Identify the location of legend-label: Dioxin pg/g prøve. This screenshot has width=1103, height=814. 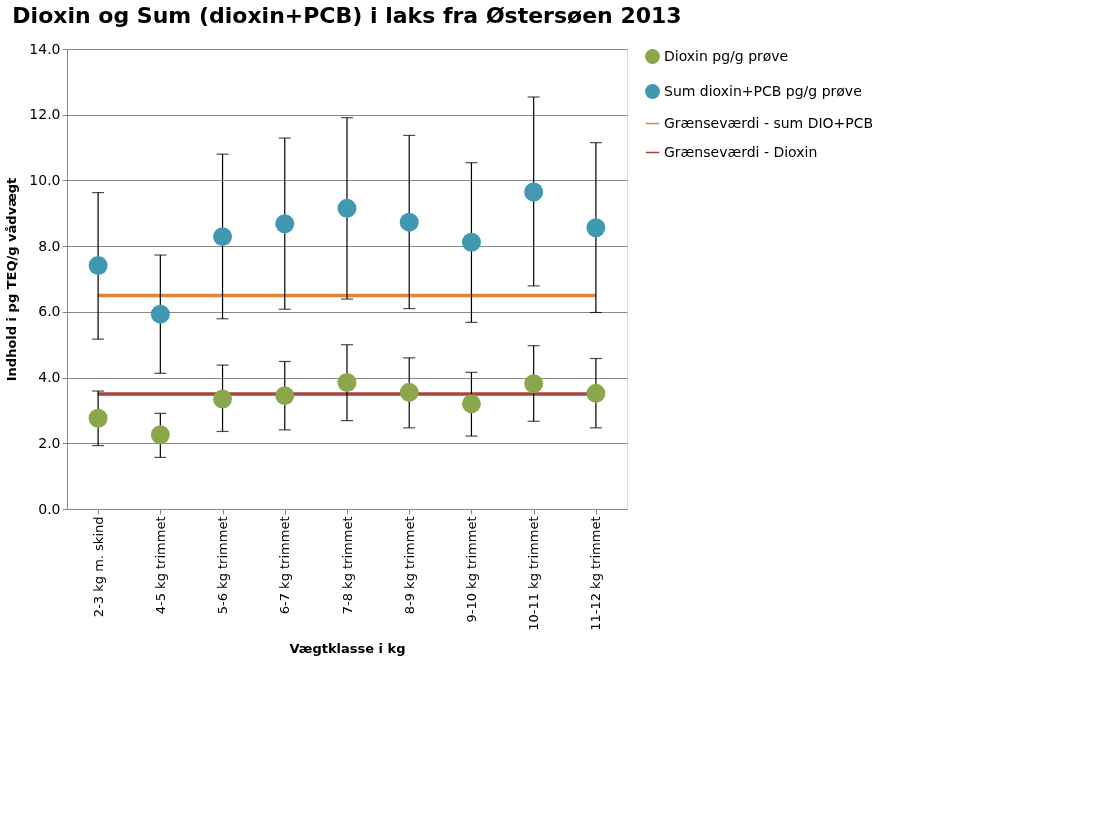
(726, 55).